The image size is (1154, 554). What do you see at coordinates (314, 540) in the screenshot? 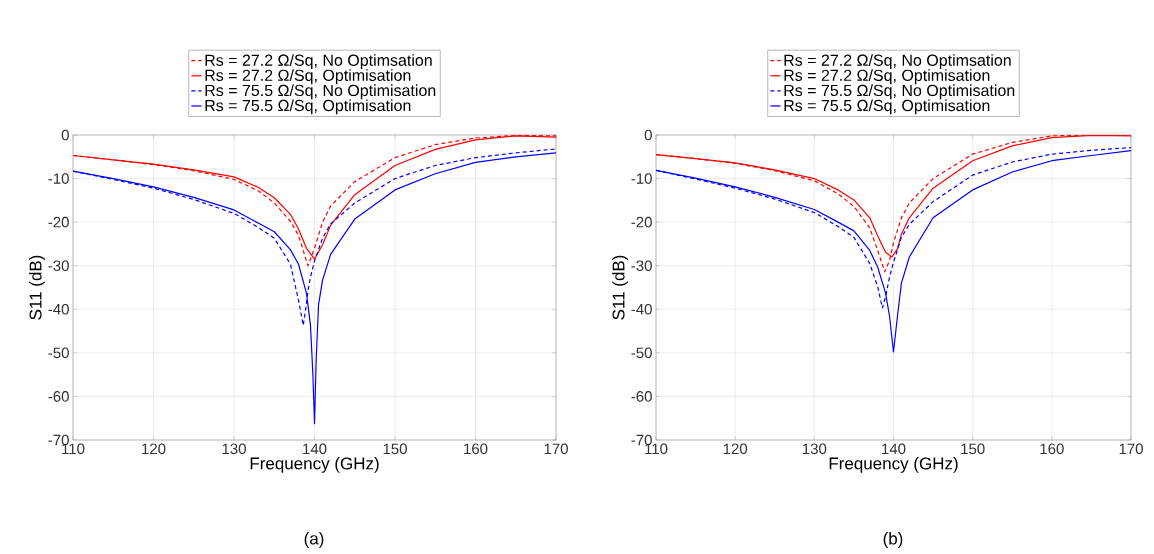
I see `text: (a)` at bounding box center [314, 540].